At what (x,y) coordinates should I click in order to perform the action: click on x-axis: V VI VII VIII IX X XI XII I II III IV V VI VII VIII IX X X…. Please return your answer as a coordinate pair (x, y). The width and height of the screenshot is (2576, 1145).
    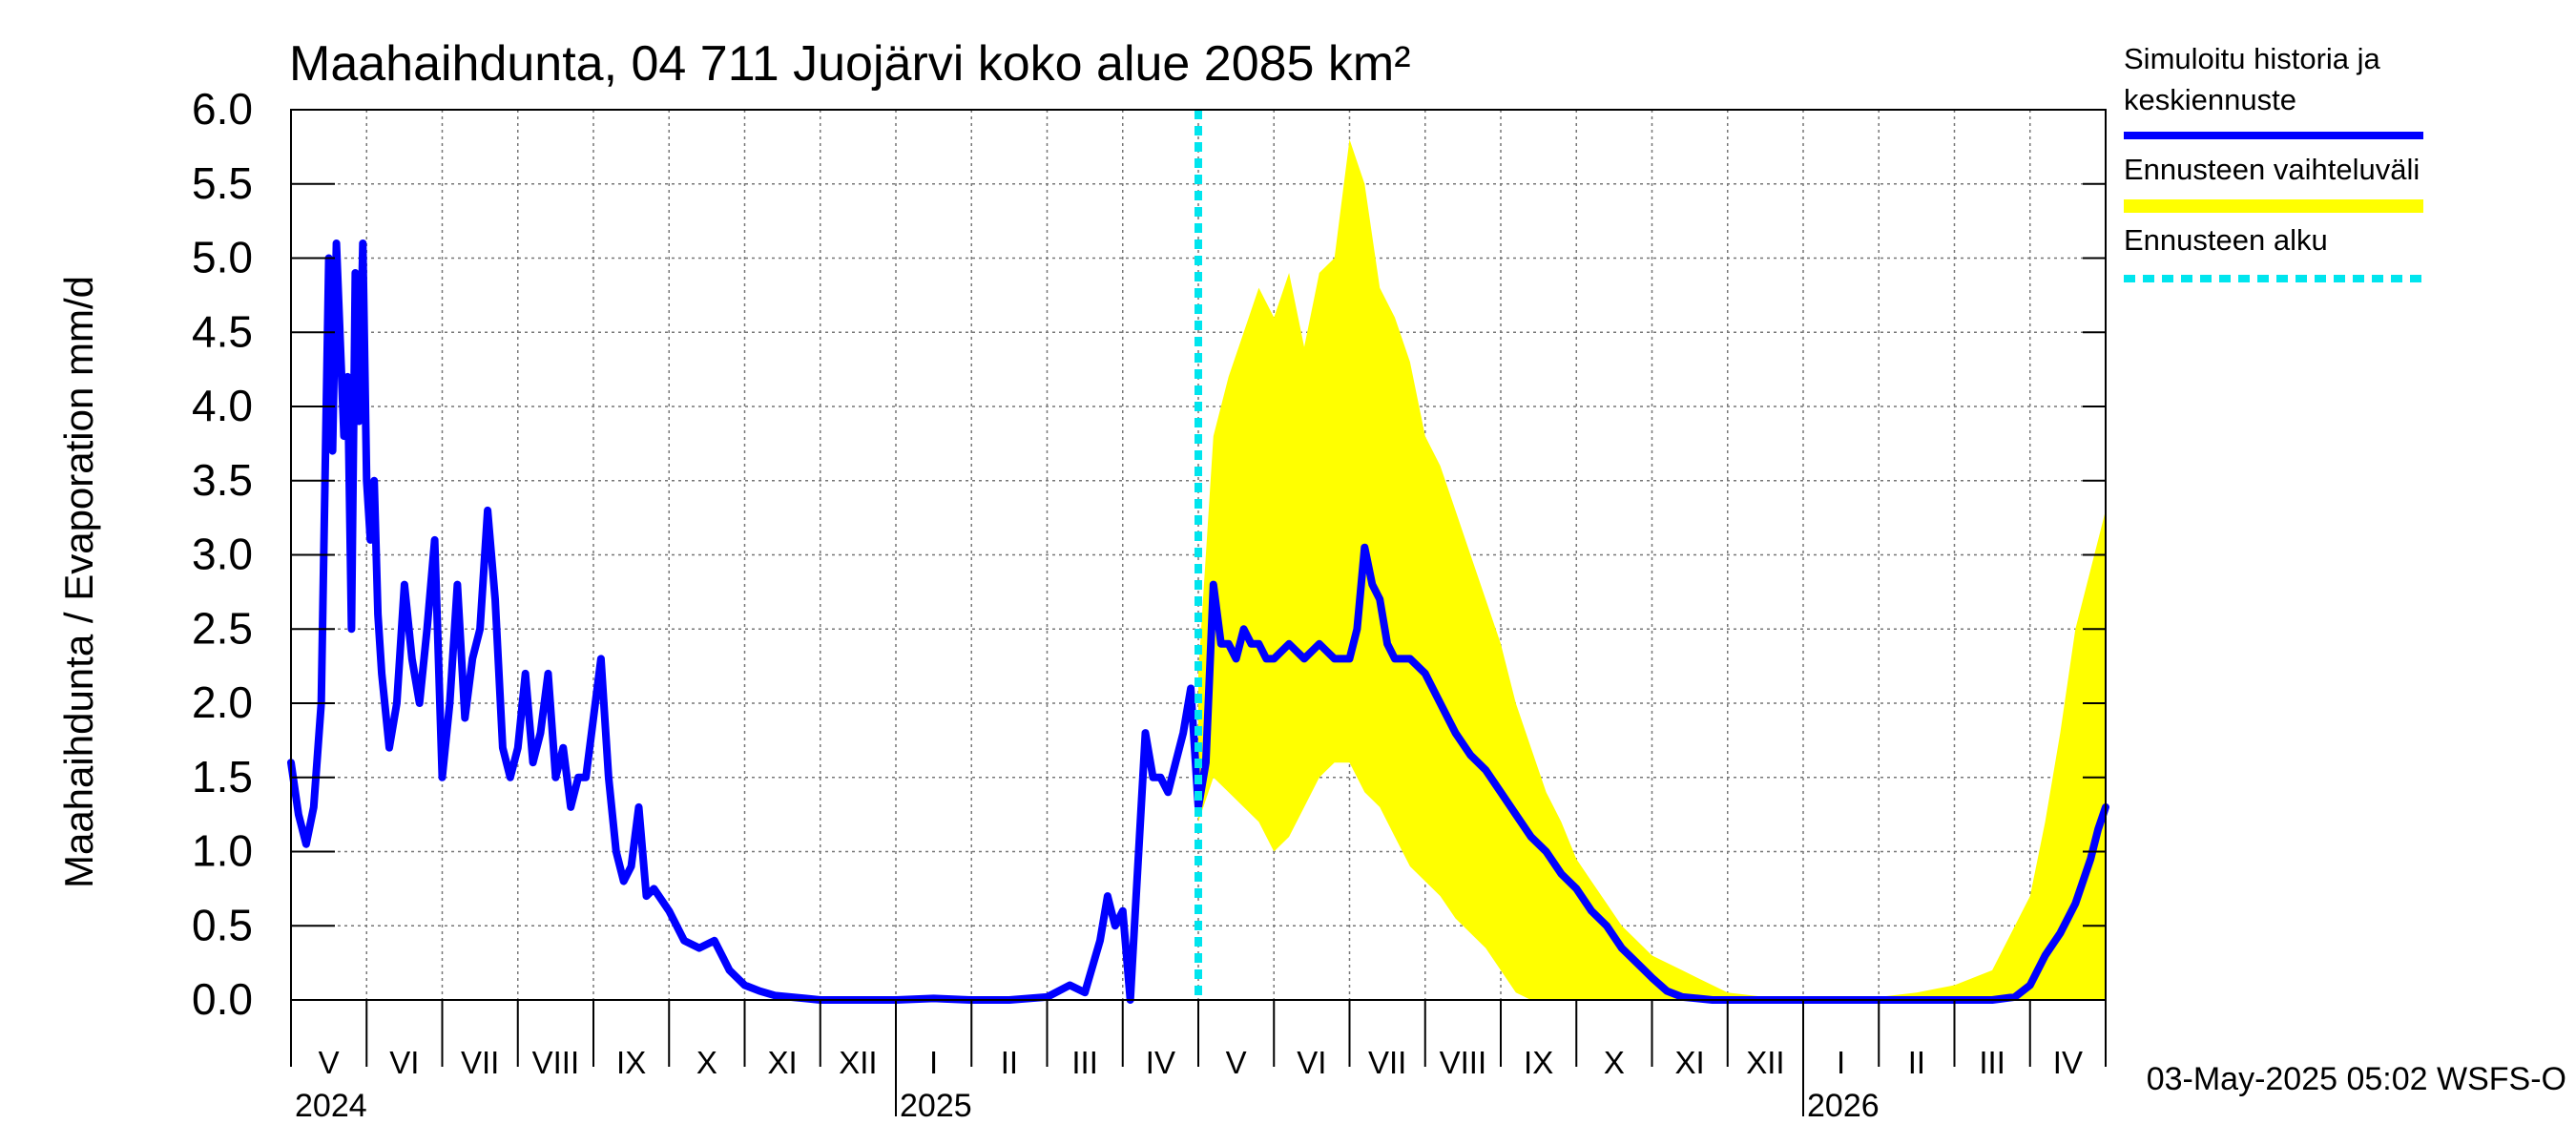
    Looking at the image, I should click on (1198, 1062).